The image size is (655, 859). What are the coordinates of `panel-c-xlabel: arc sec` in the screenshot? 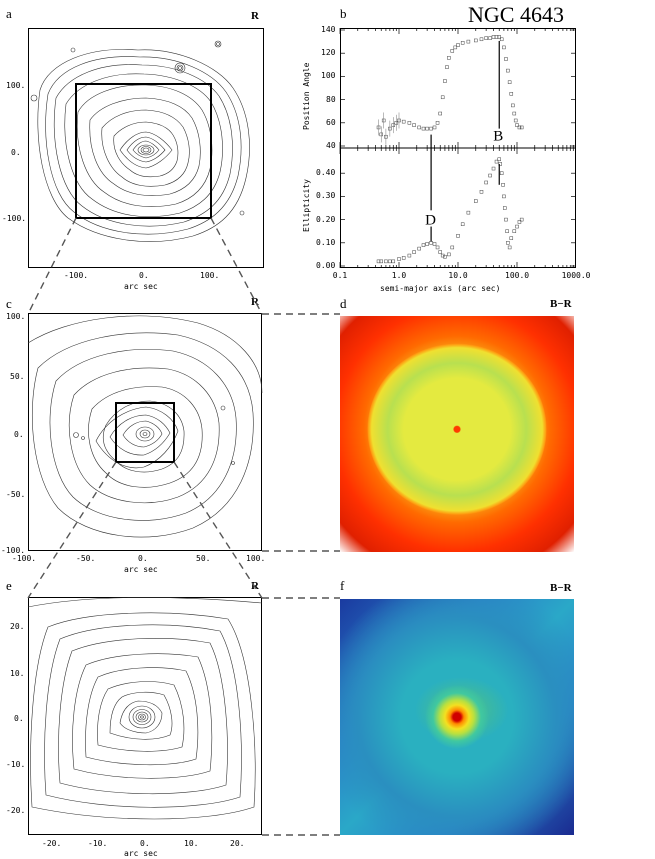 It's located at (141, 569).